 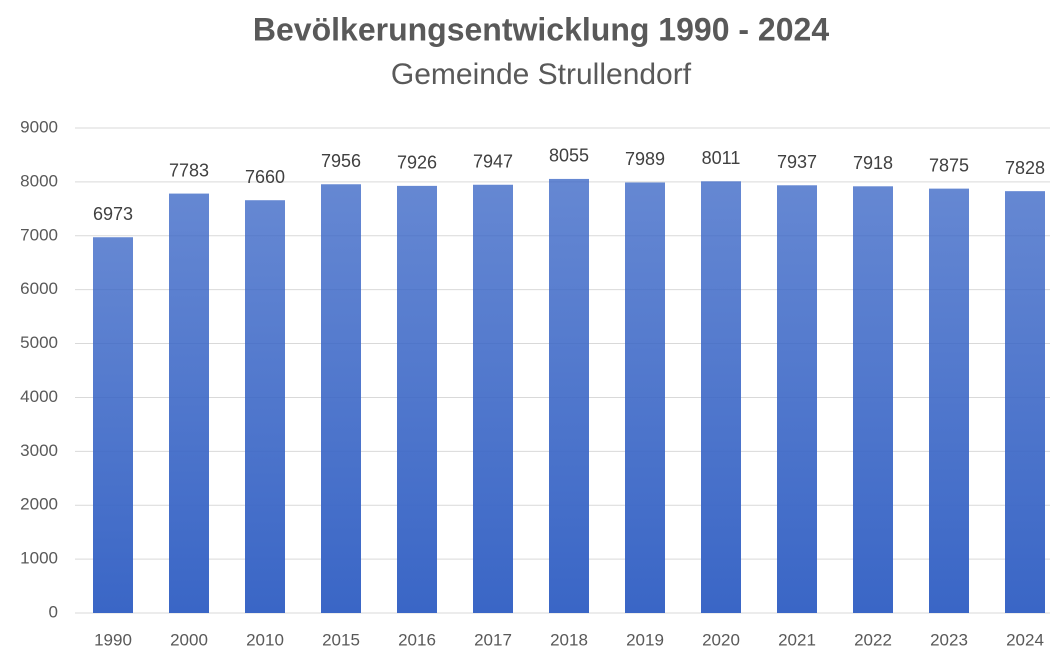 What do you see at coordinates (417, 639) in the screenshot?
I see `x-tick-label: 2016` at bounding box center [417, 639].